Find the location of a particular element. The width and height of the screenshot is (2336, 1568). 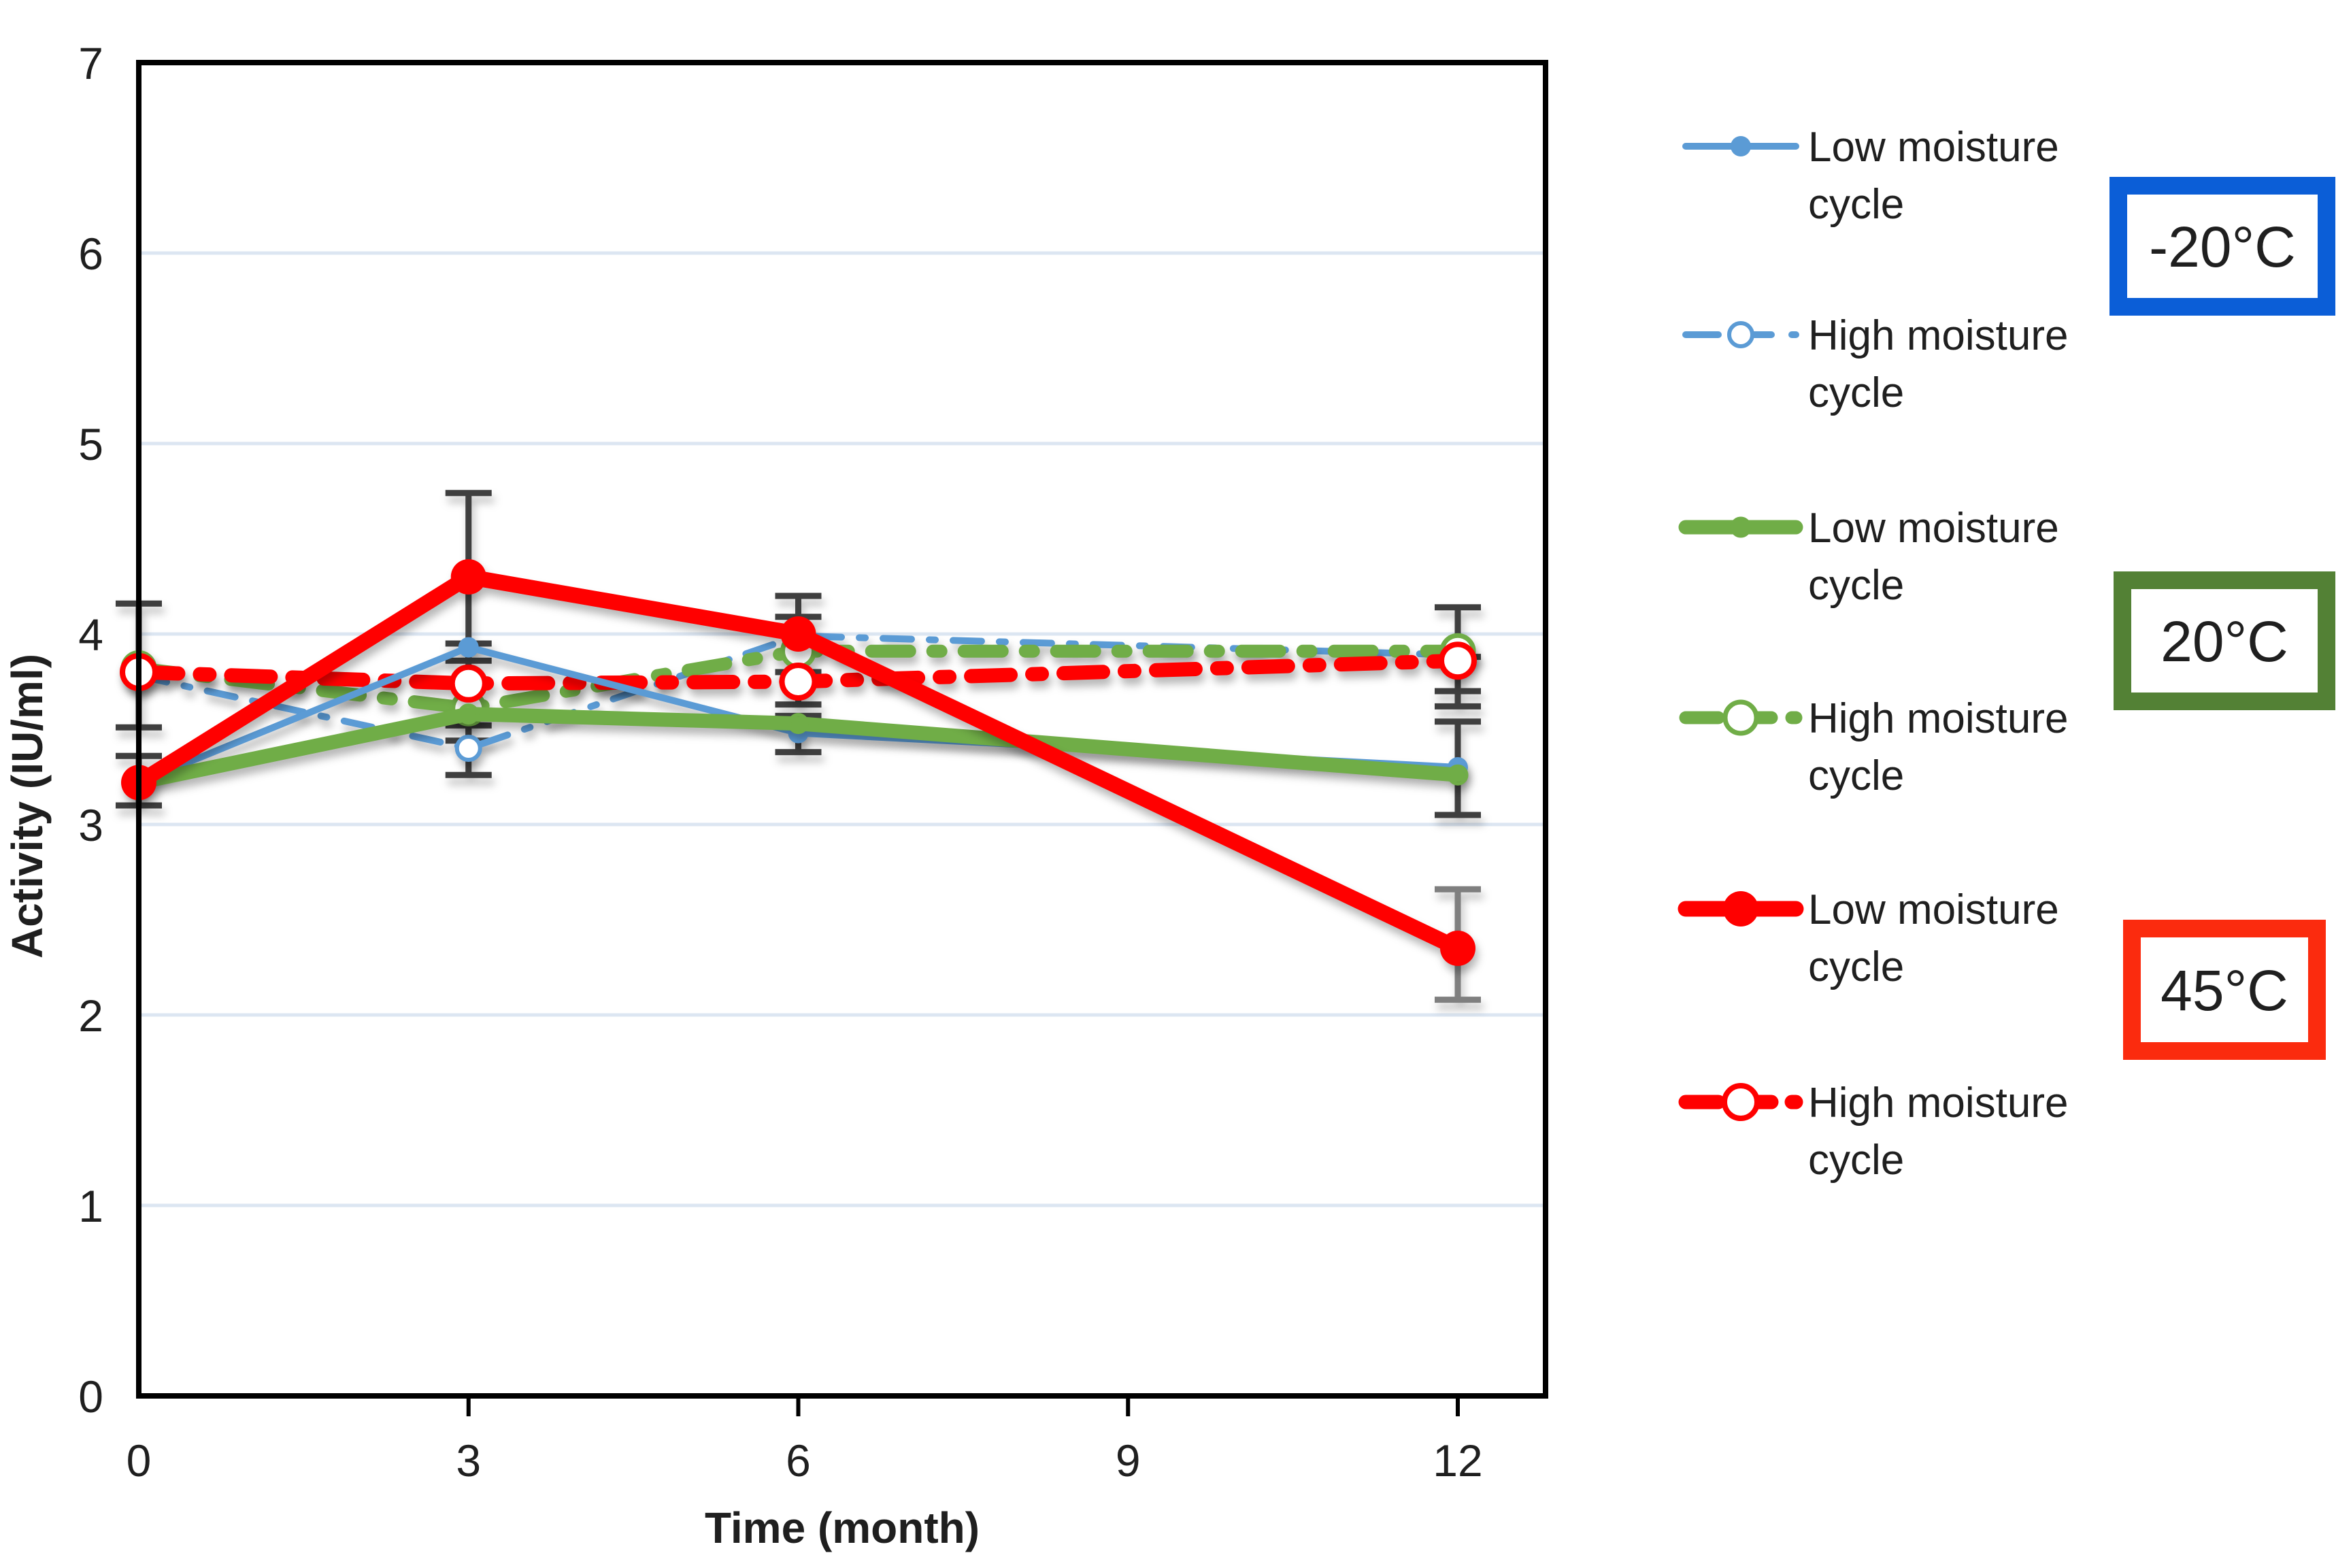

legend-item-blue-solid: Low moisture cycle is located at coordinates (1870, 176).